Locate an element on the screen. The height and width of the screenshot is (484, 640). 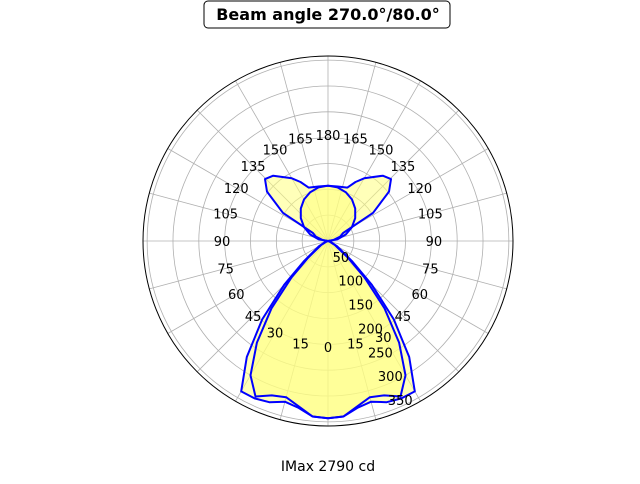
angle-tick-label: 180 is located at coordinates (328, 136).